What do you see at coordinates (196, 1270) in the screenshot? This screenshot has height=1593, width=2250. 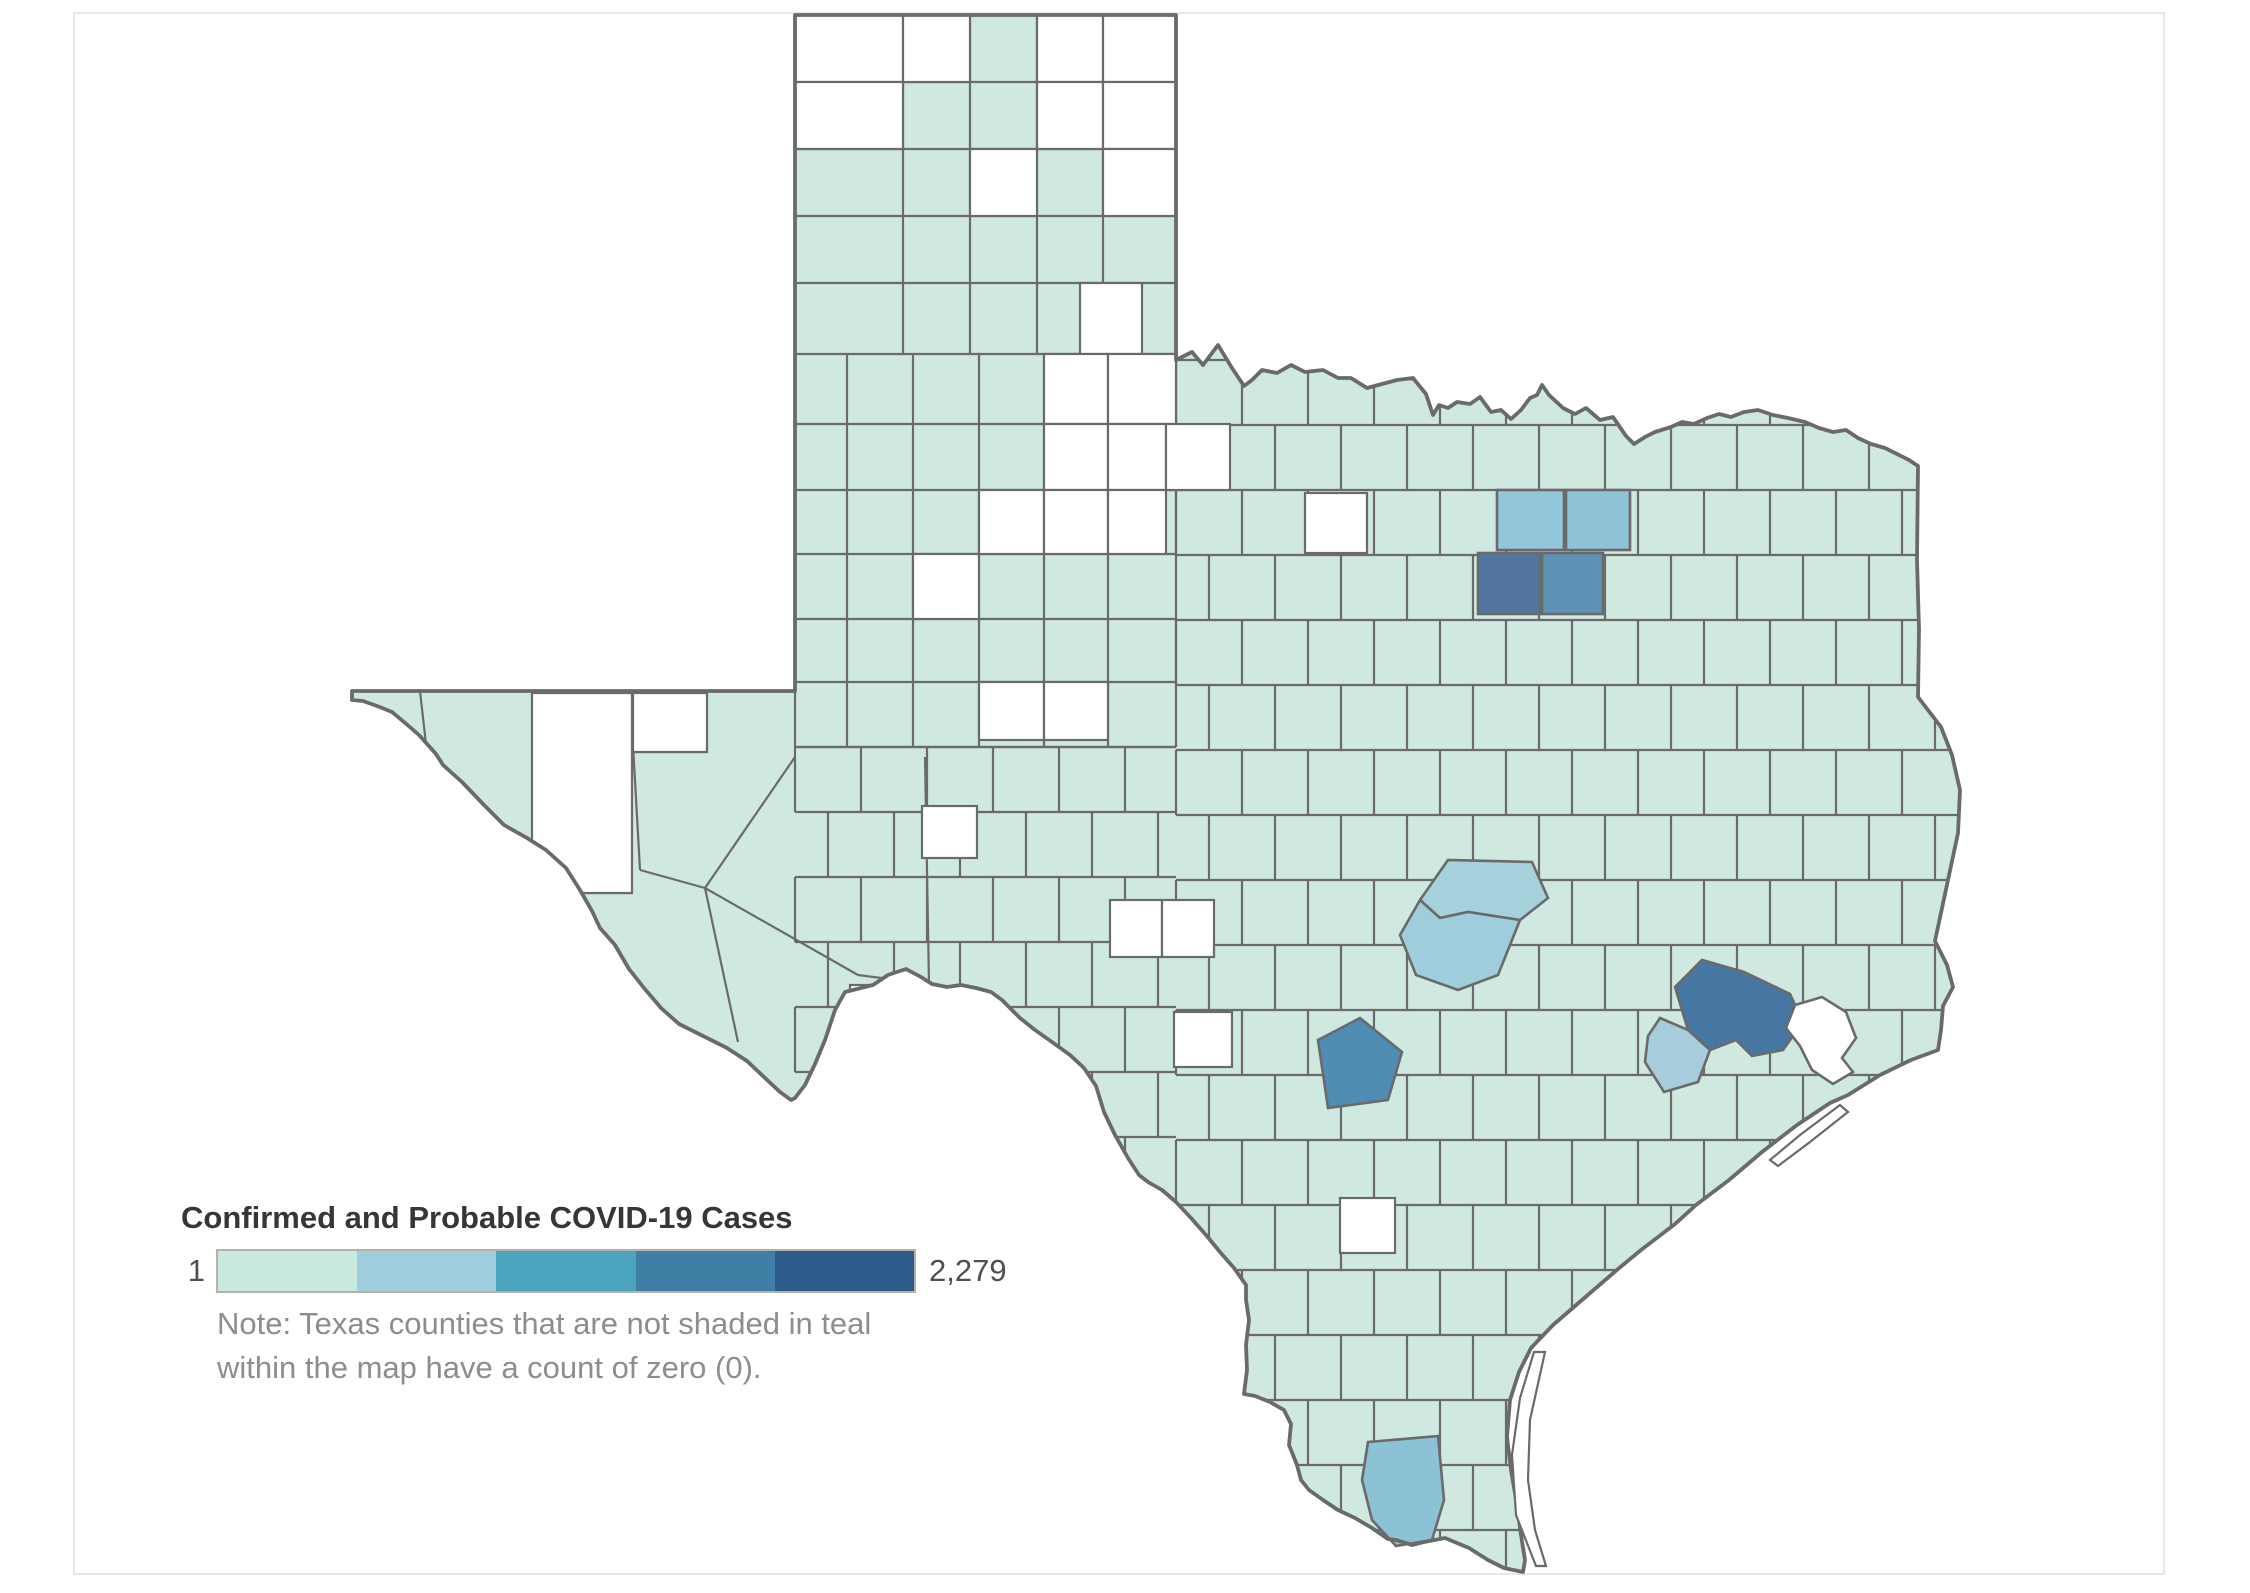 I see `legend-min-label: 1` at bounding box center [196, 1270].